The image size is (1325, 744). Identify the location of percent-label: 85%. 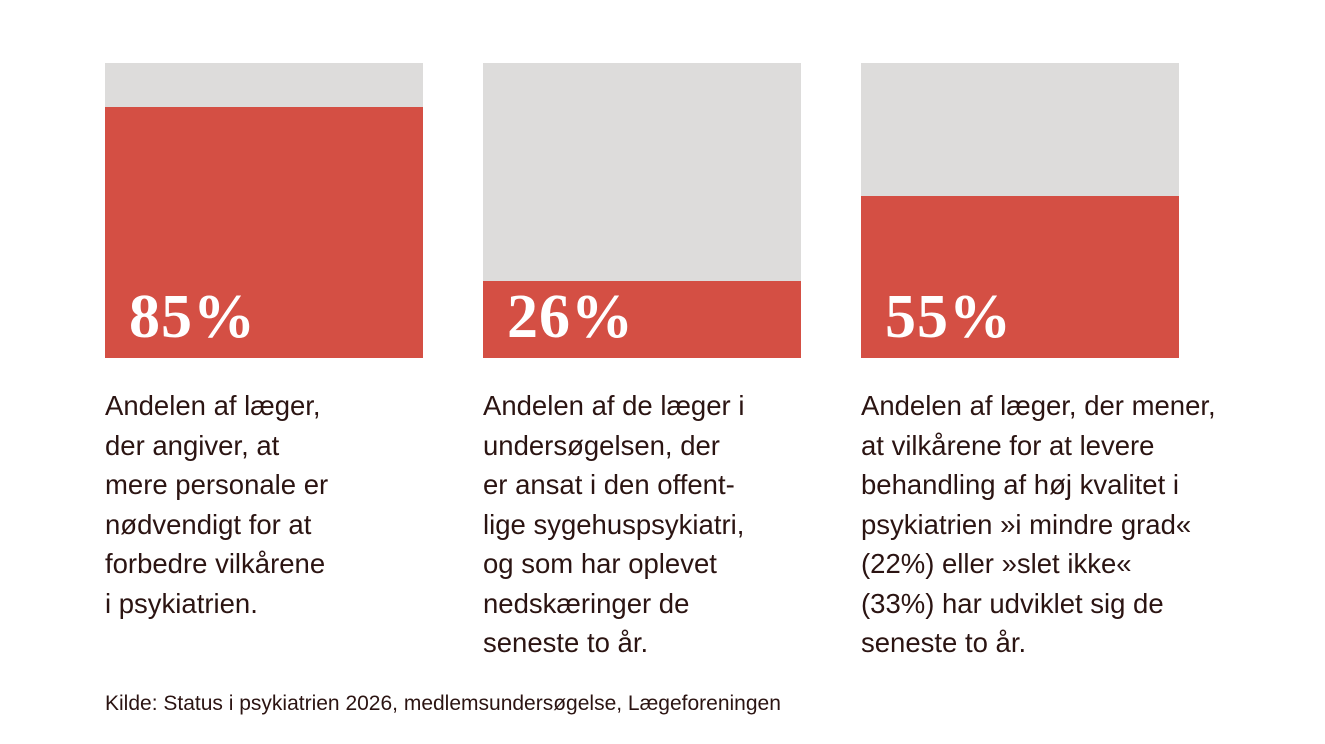
(192, 317).